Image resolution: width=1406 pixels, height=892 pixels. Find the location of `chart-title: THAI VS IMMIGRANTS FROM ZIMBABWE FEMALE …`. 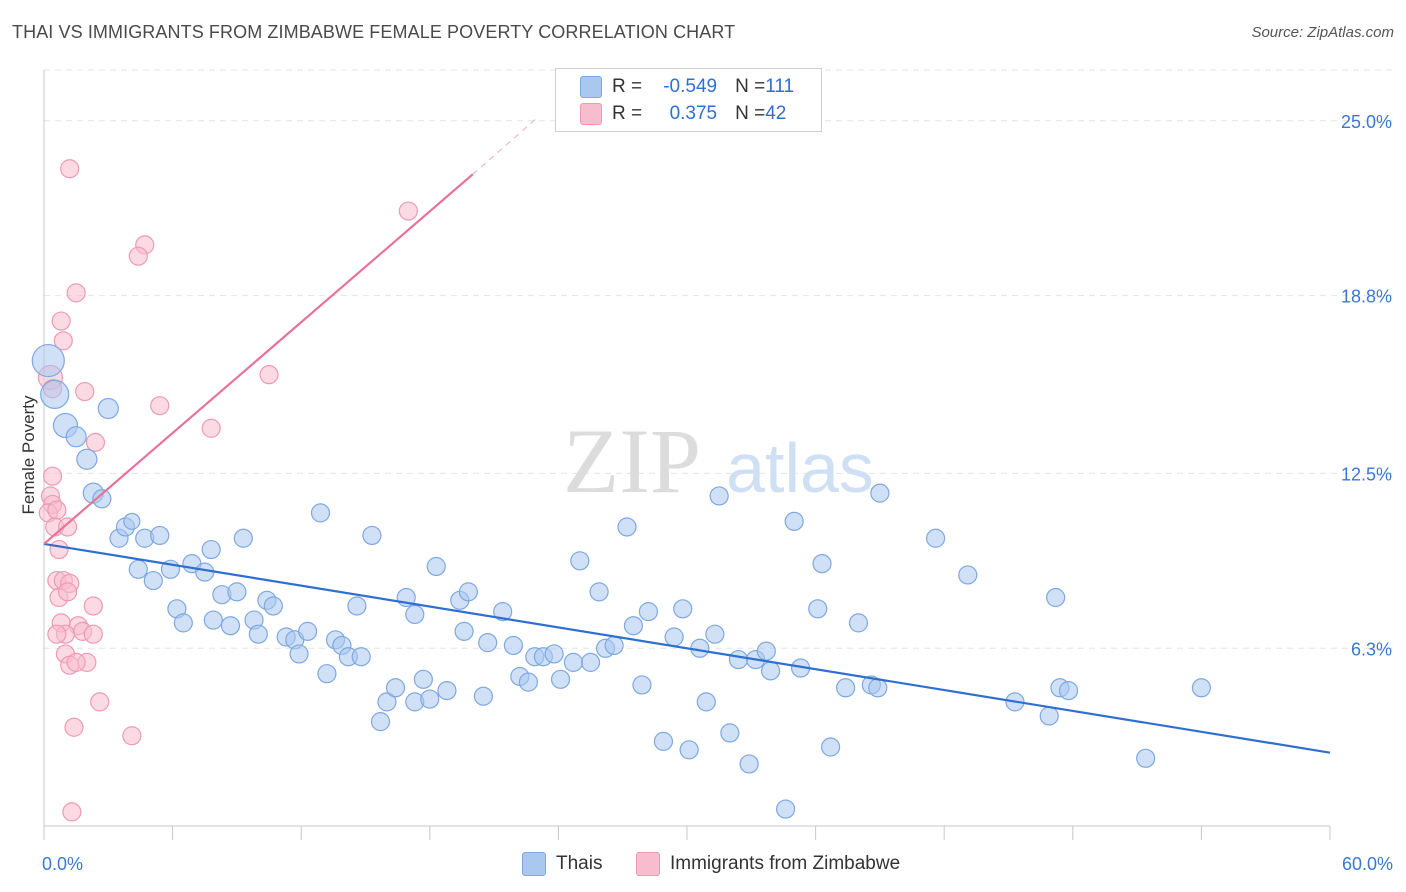

chart-title: THAI VS IMMIGRANTS FROM ZIMBABWE FEMALE … is located at coordinates (374, 32).